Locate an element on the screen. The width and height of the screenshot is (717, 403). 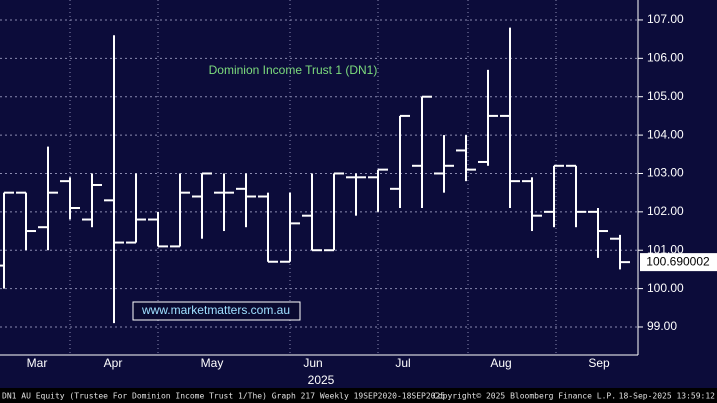
y-tick-label: 102.00 is located at coordinates (665, 211).